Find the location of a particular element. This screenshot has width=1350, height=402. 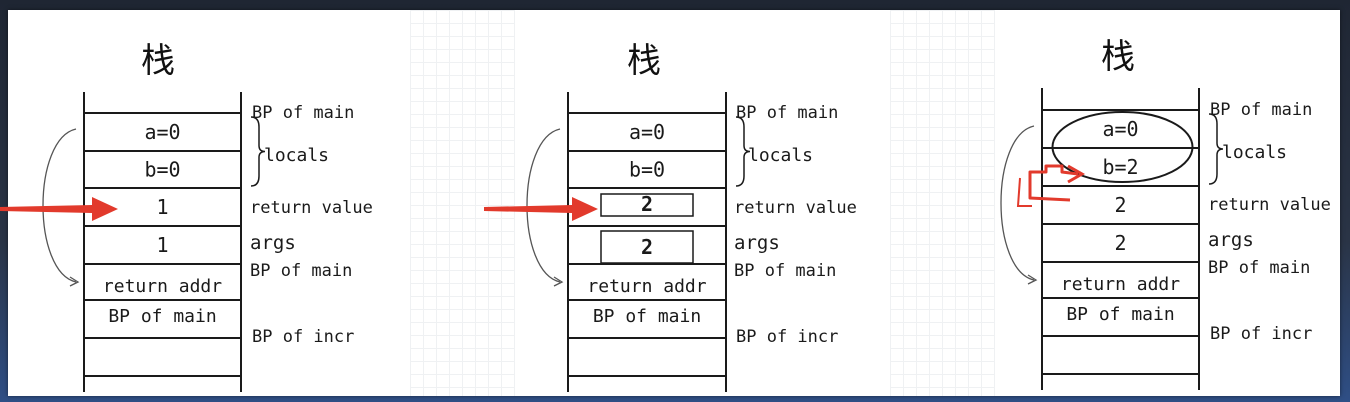

locals-ellipse is located at coordinates (1122, 147).